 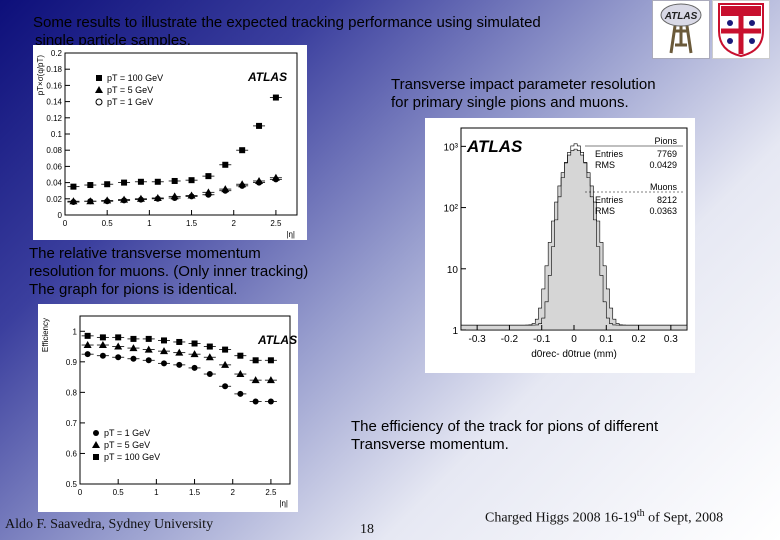 I want to click on crest-shield-icon, so click(x=741, y=30).